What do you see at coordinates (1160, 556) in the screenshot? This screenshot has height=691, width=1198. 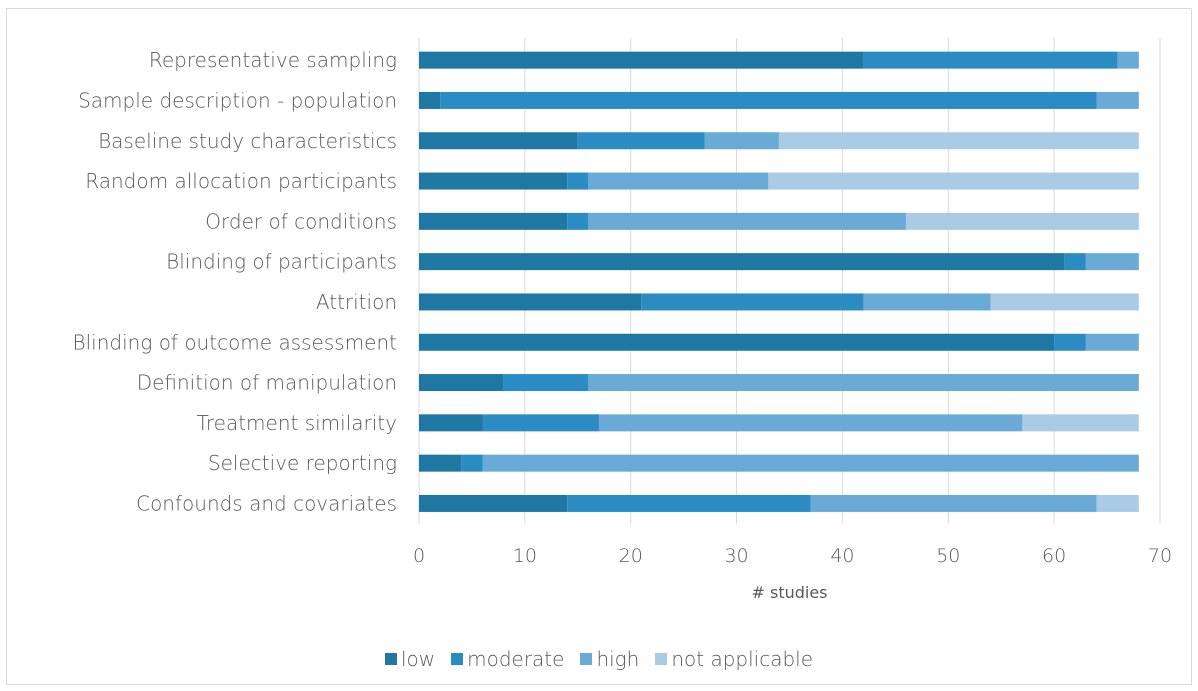 I see `x-tick-label: 70` at bounding box center [1160, 556].